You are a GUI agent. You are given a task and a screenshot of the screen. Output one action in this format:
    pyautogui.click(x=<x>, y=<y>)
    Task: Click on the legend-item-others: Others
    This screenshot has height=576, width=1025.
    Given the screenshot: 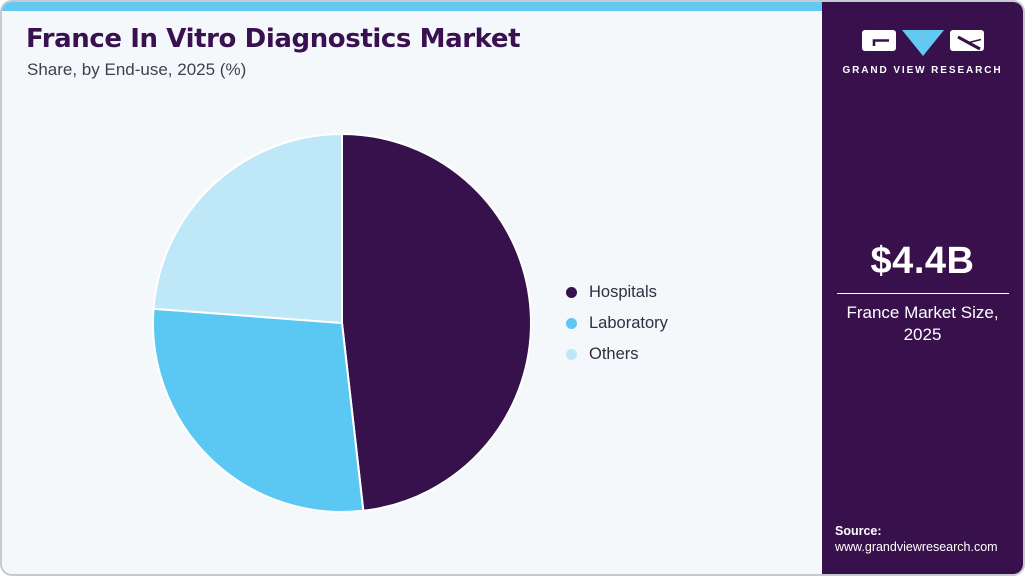 What is the action you would take?
    pyautogui.click(x=617, y=354)
    